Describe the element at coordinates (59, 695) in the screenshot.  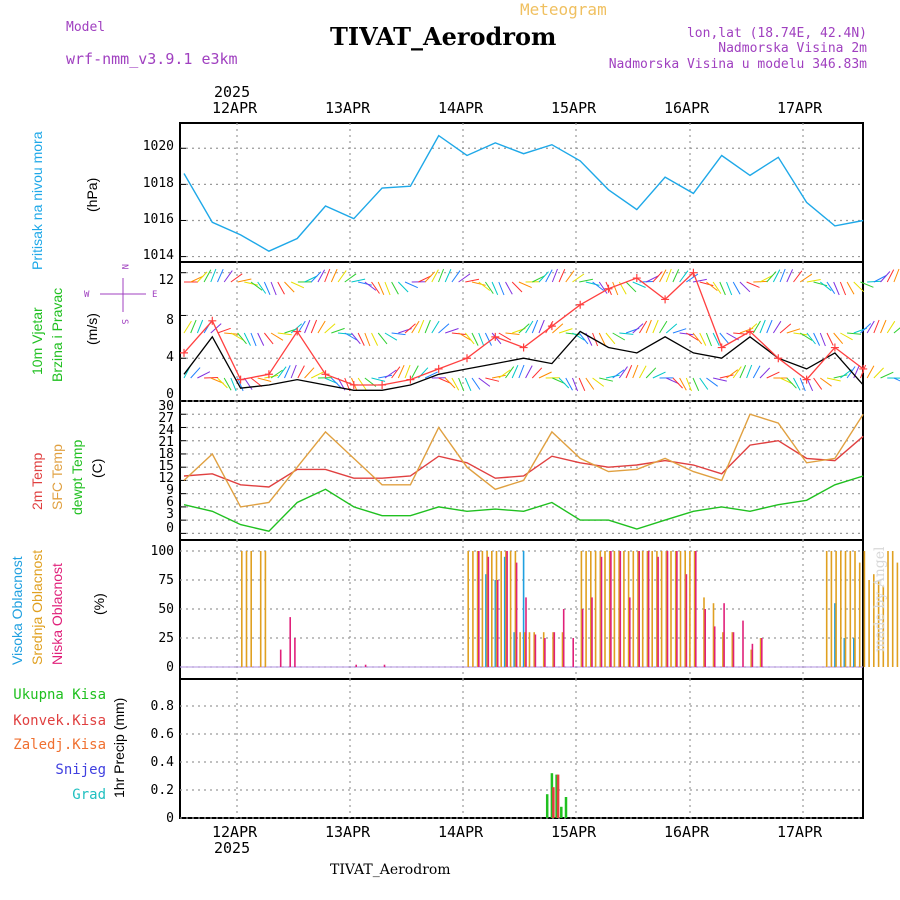
I see `precip-legend-total: Ukupna Kisa` at that location.